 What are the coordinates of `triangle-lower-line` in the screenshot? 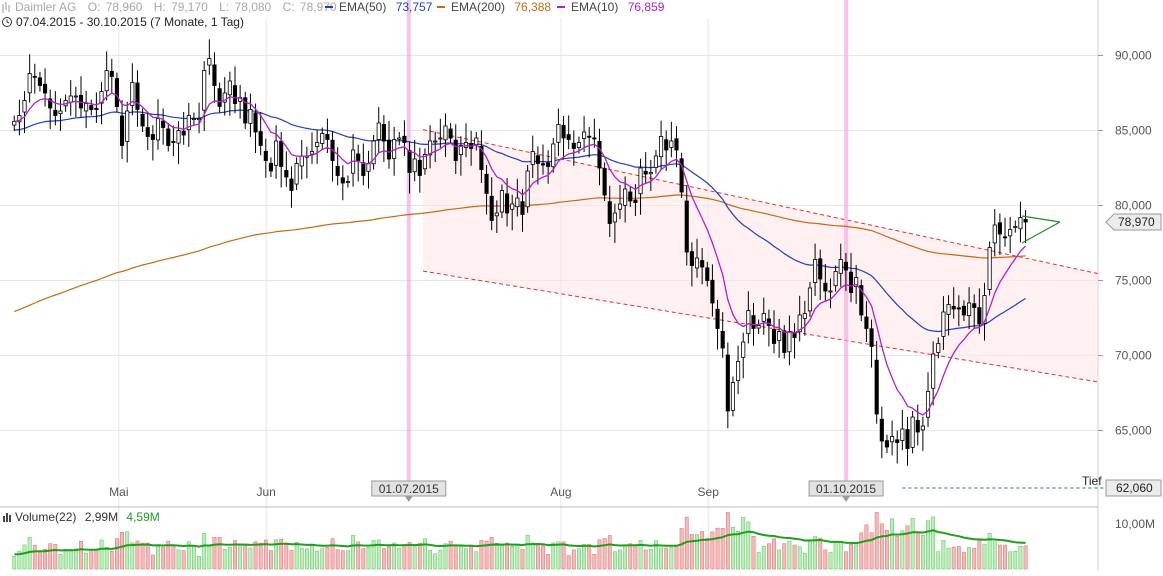 It's located at (1041, 232).